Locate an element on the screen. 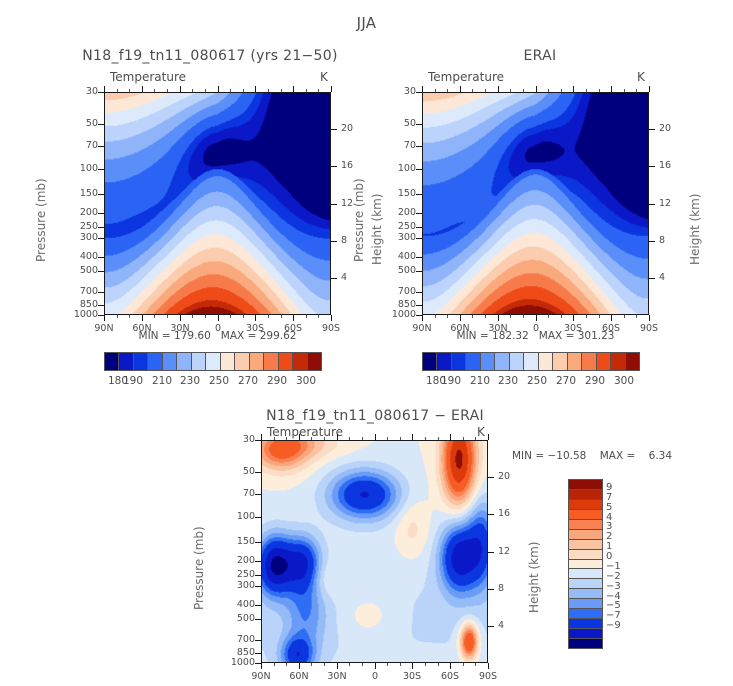 This screenshot has width=733, height=686. panel-obs-minmax: MIN = 182.32 MAX = 301.23 is located at coordinates (535, 336).